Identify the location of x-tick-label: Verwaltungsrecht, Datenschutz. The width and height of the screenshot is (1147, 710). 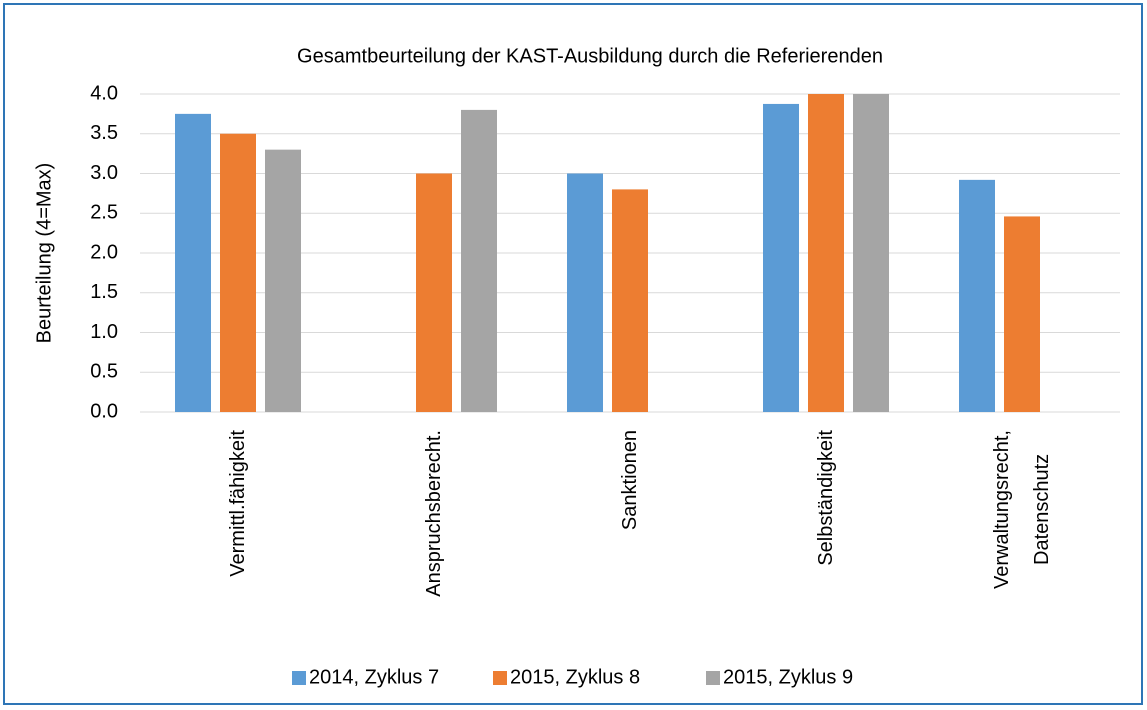
(1022, 509).